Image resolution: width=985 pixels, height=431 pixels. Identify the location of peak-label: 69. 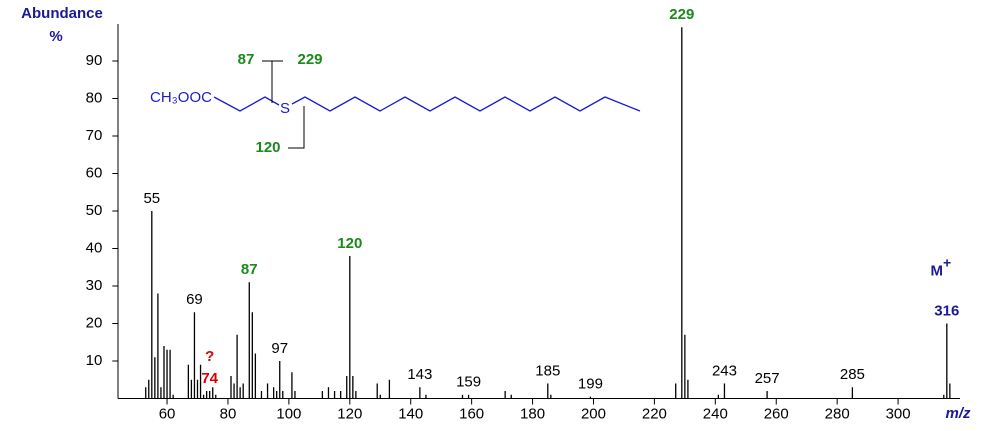
(194, 299).